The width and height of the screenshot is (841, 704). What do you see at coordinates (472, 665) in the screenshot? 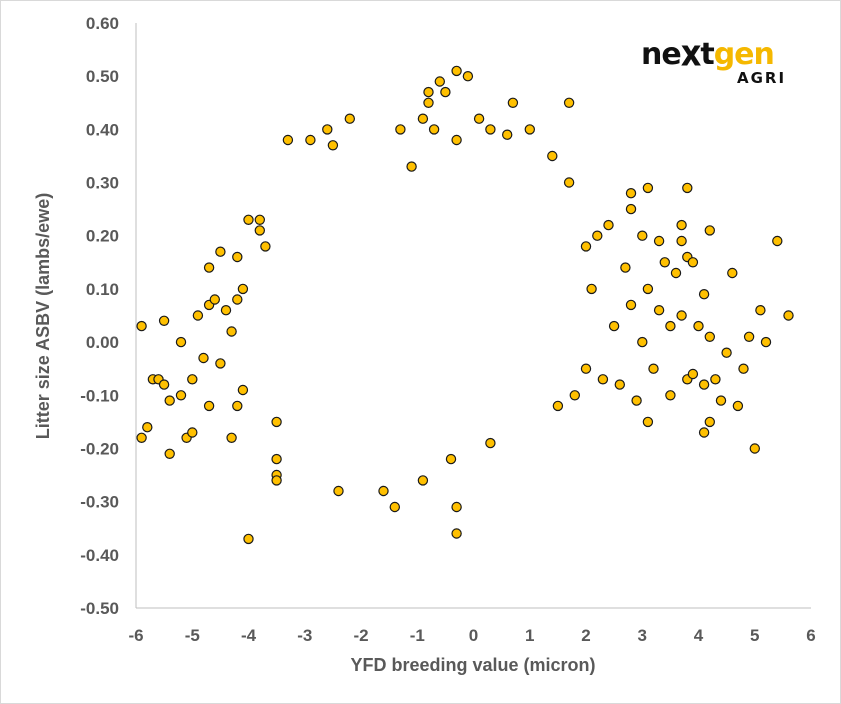
I see `x-axis-title: YFD breeding value (micron)` at bounding box center [472, 665].